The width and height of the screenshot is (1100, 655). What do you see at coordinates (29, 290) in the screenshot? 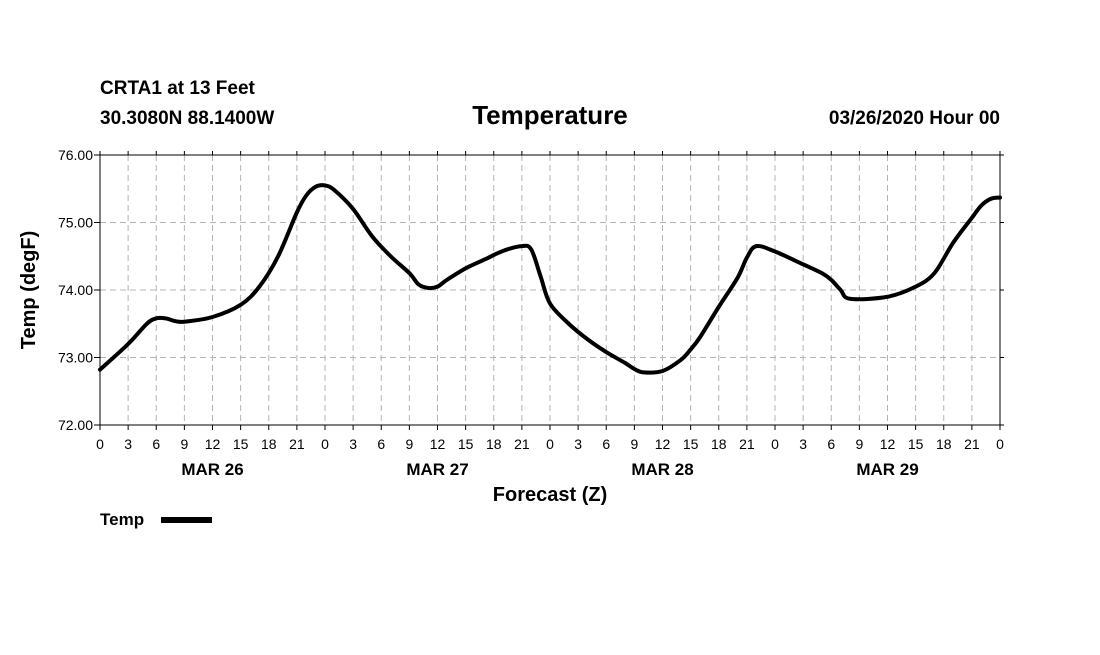
I see `y-axis-label: Temp (degF)` at bounding box center [29, 290].